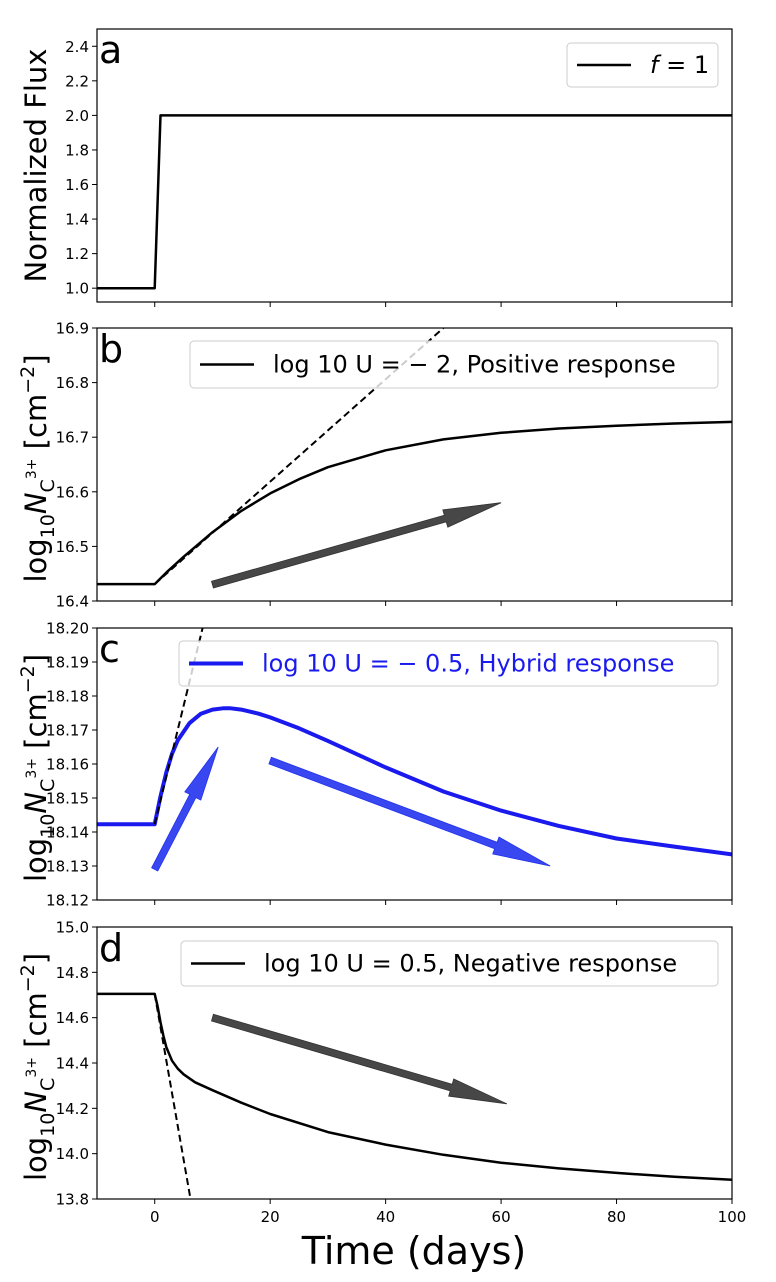  What do you see at coordinates (468, 664) in the screenshot?
I see `legend-label: log 10 U = − 0.5, Hybrid response` at bounding box center [468, 664].